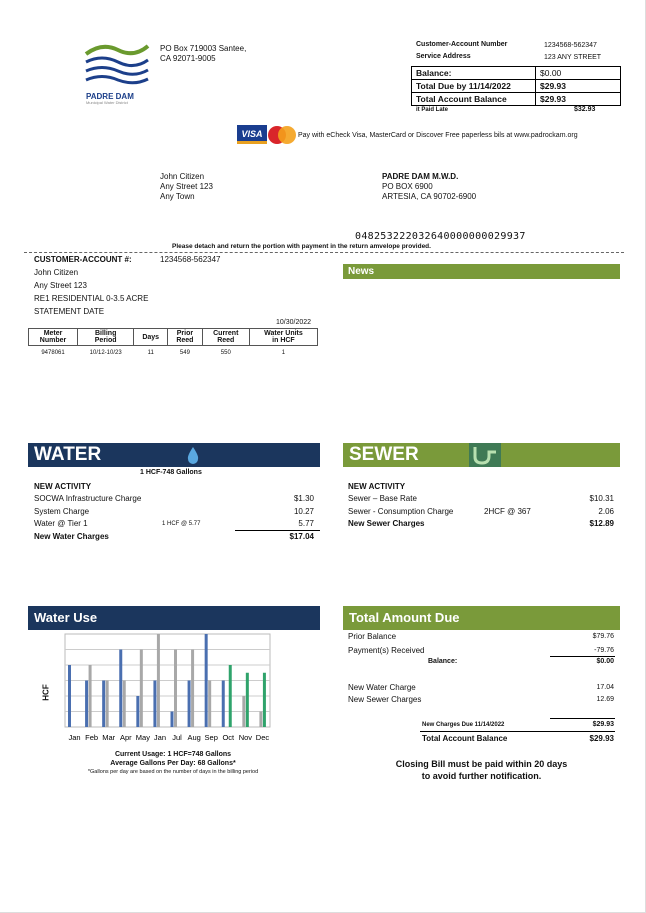 The width and height of the screenshot is (646, 913). Describe the element at coordinates (294, 322) in the screenshot. I see `statement-date: 10/30/2022` at that location.